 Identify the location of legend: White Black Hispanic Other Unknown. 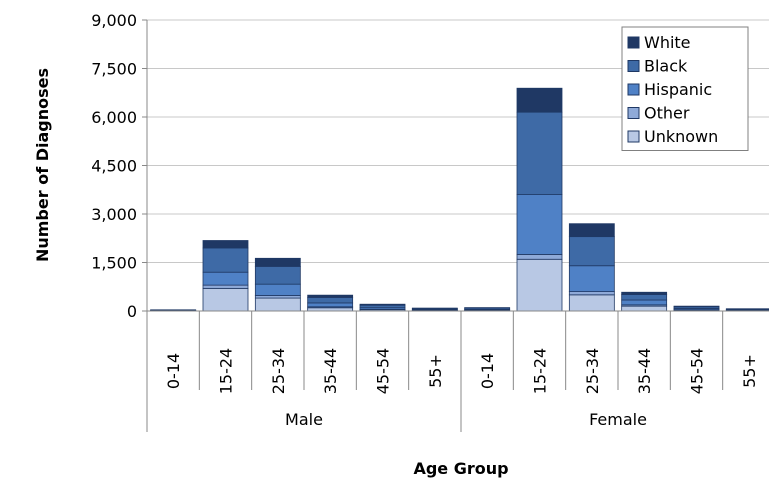
(685, 88).